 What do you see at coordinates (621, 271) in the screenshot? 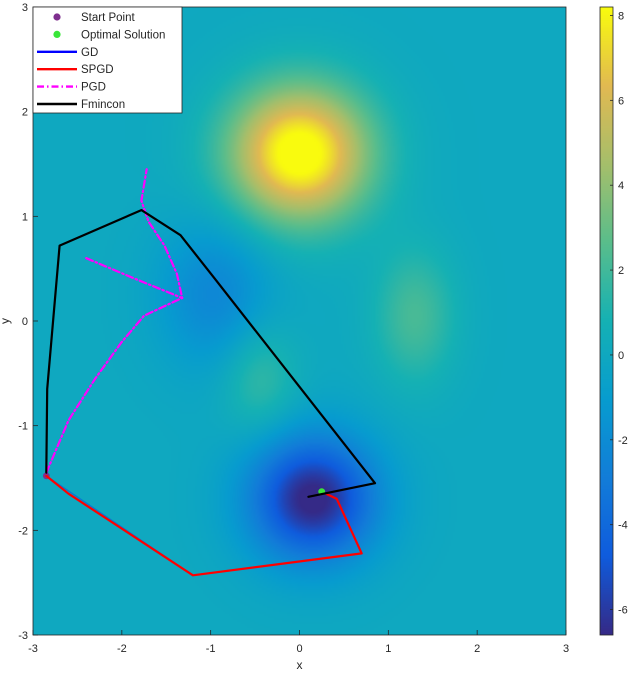
I see `colorbar-tick-label: 2` at bounding box center [621, 271].